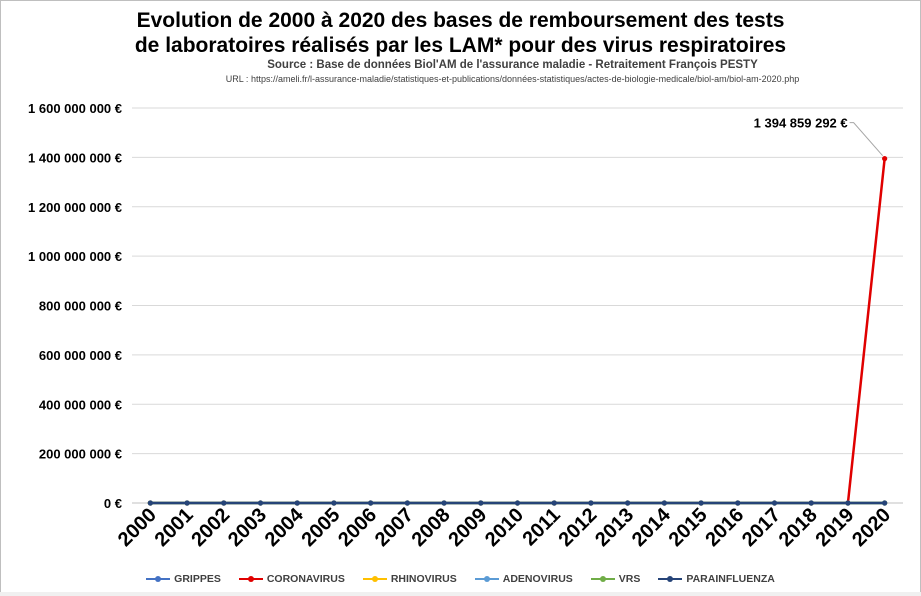 This screenshot has width=921, height=596. What do you see at coordinates (652, 527) in the screenshot?
I see `x-tick-label: 2014` at bounding box center [652, 527].